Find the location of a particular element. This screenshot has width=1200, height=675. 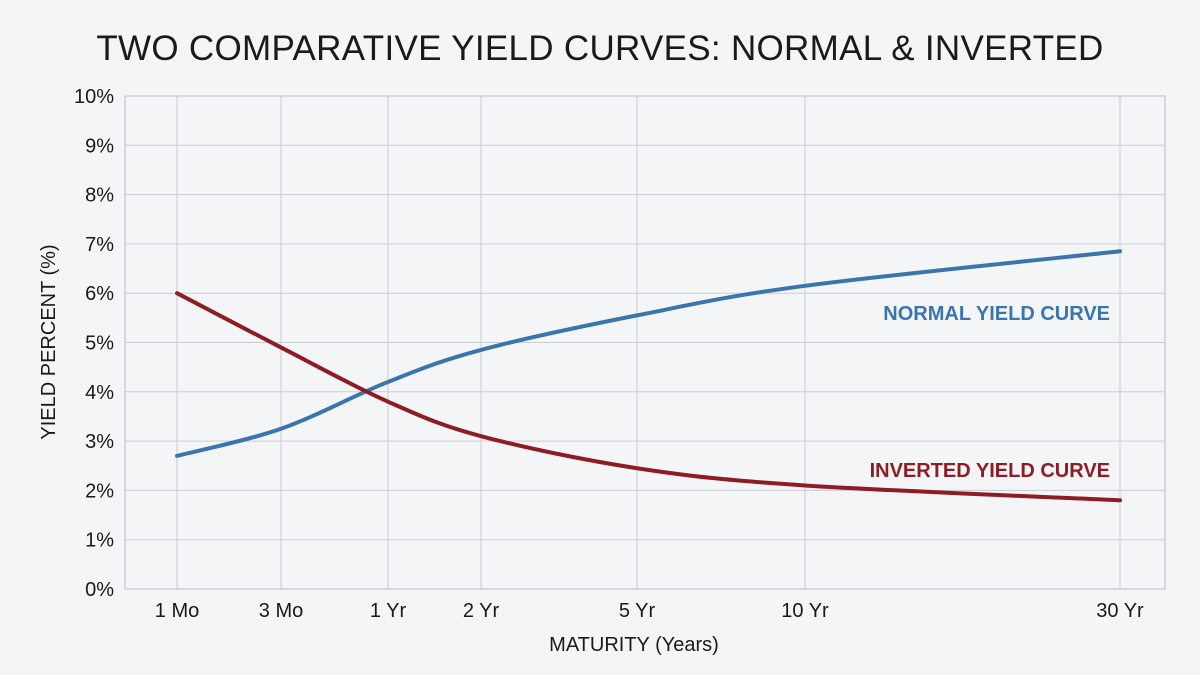

y-tick-label: 2% is located at coordinates (99, 491).